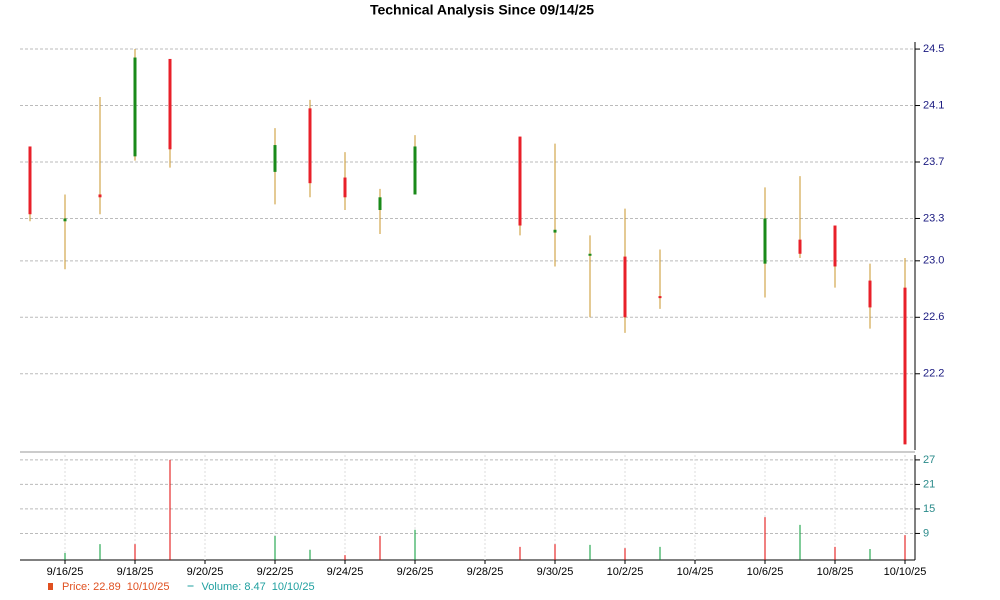 This screenshot has width=1000, height=600. Describe the element at coordinates (50, 586) in the screenshot. I see `legend-icon` at that location.